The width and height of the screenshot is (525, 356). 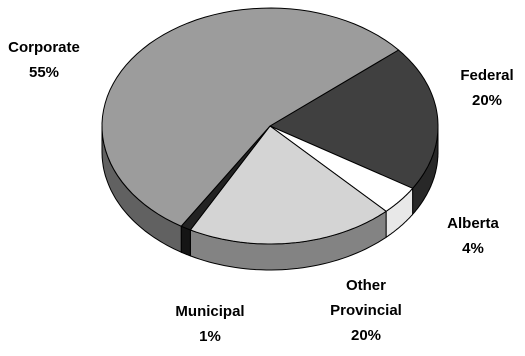 I want to click on pie-side-municipal, so click(x=185, y=241).